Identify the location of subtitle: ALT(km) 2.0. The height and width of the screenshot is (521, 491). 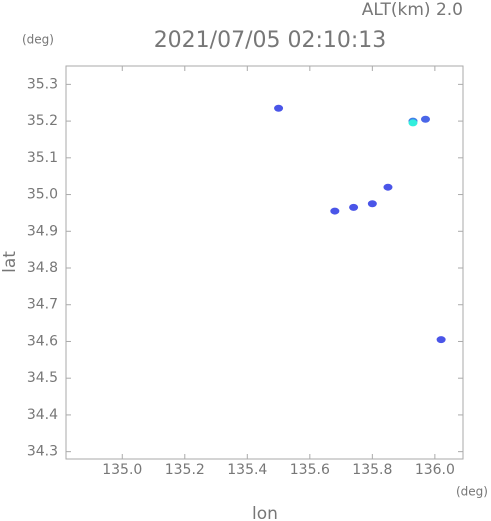
(412, 10).